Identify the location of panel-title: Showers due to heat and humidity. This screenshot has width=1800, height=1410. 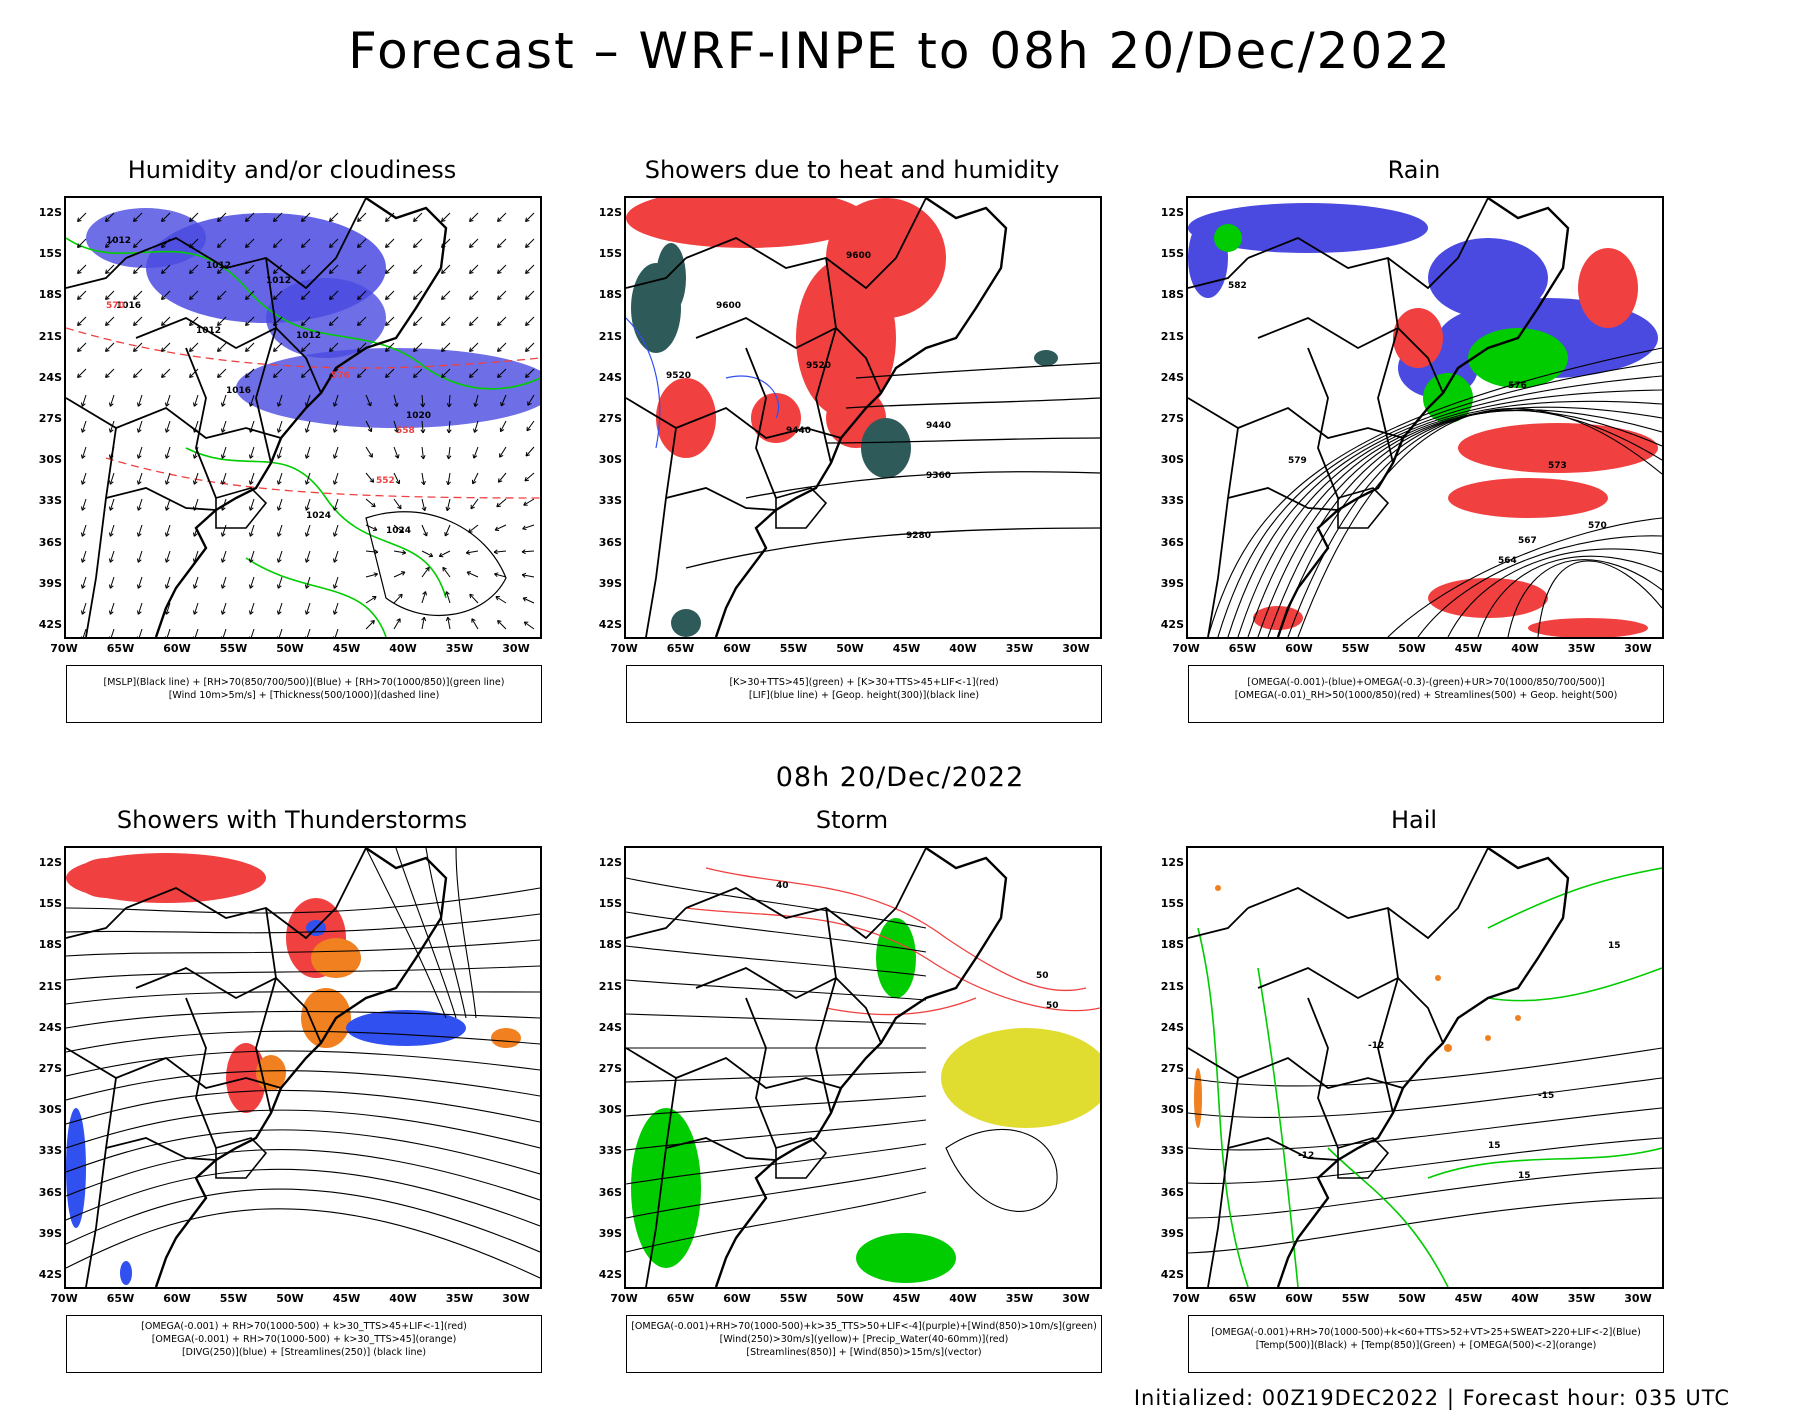
(852, 170).